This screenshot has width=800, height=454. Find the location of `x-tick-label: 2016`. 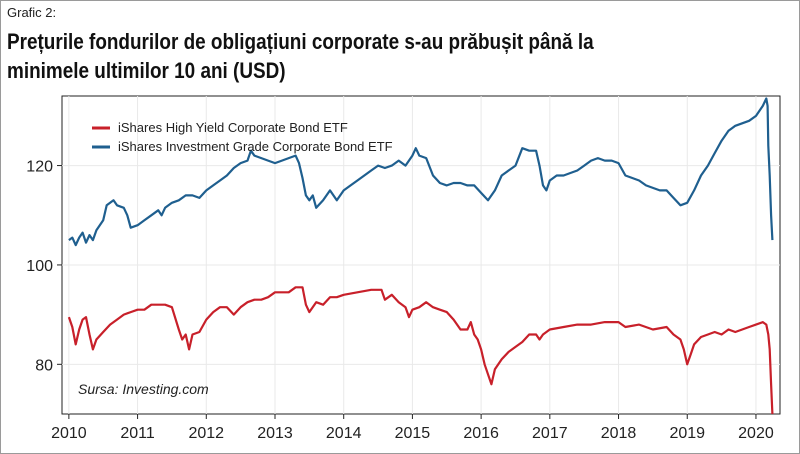

x-tick-label: 2016 is located at coordinates (481, 433).